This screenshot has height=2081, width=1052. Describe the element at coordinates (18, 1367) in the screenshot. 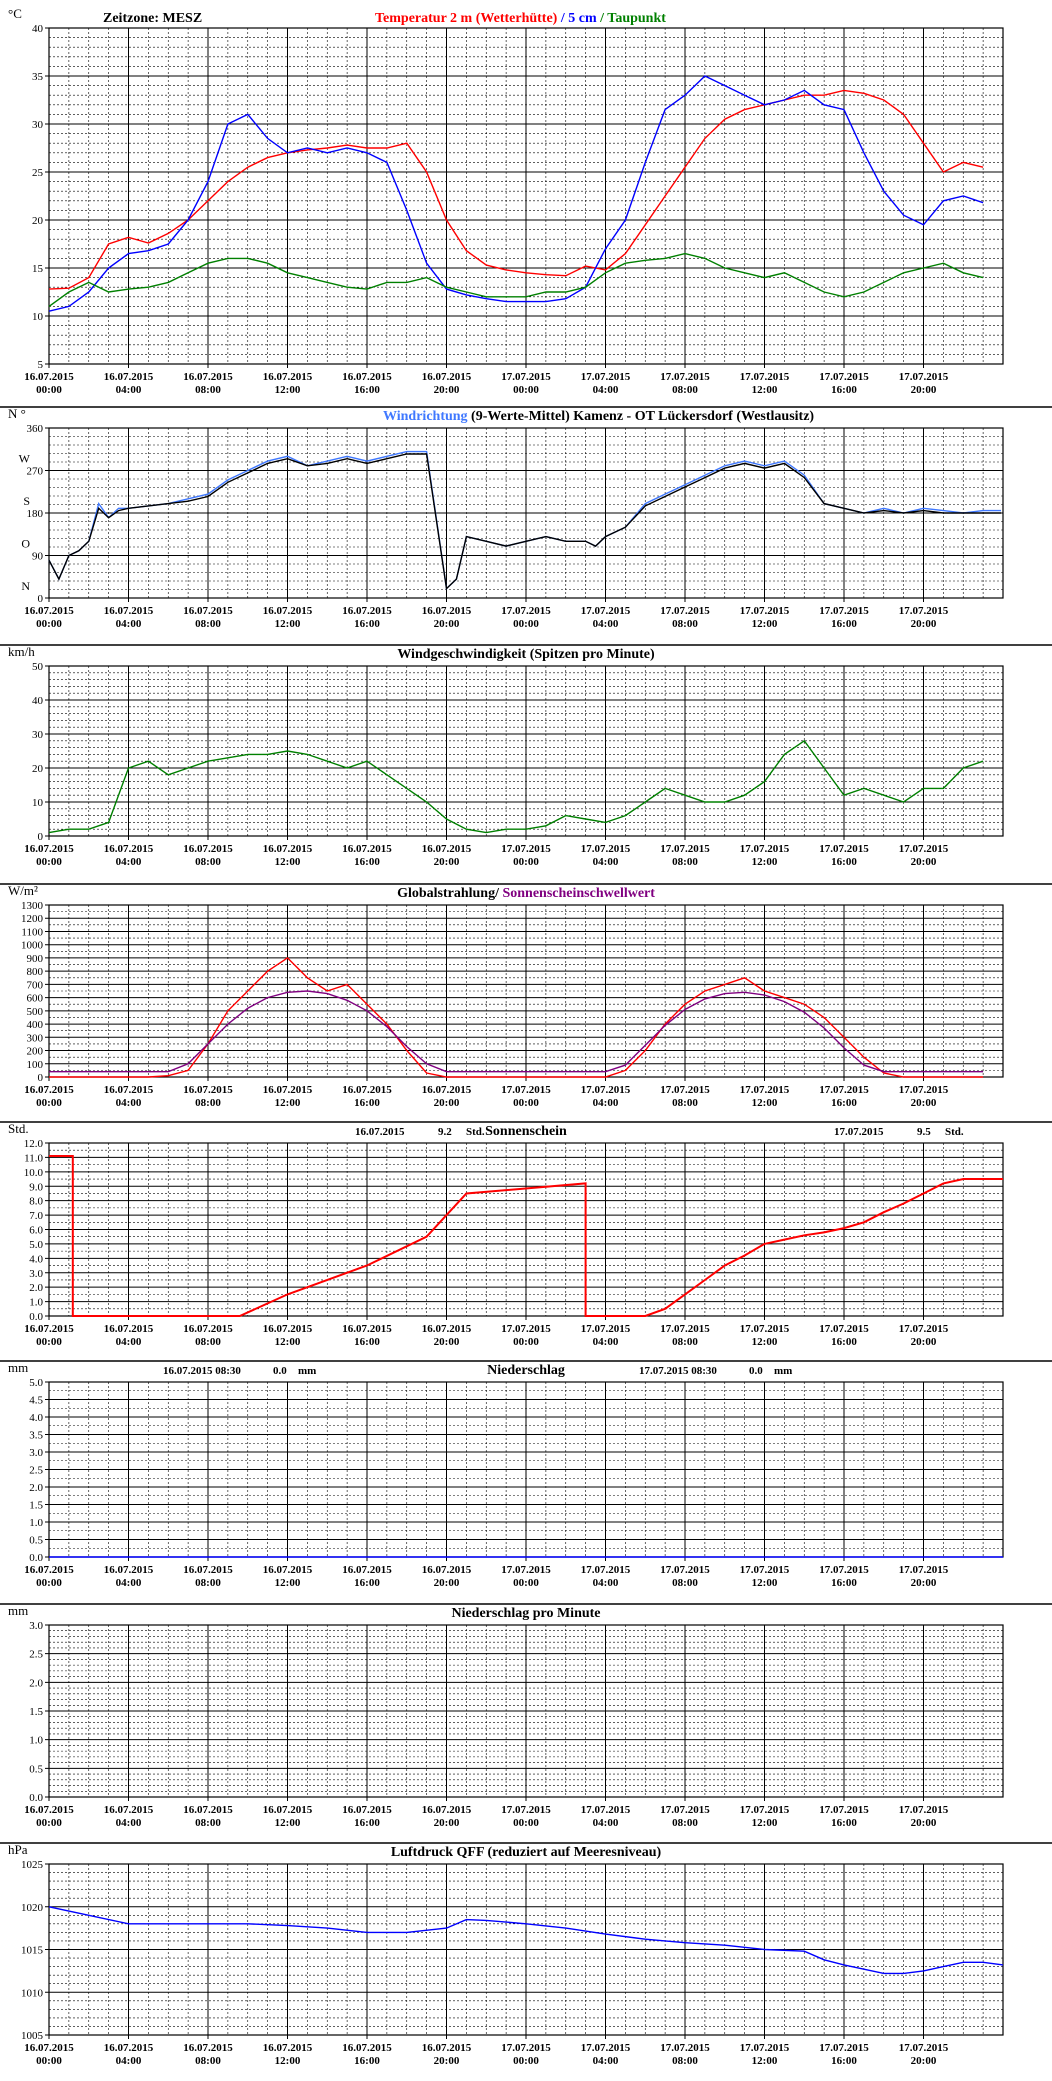

I see `unit-label: mm` at that location.